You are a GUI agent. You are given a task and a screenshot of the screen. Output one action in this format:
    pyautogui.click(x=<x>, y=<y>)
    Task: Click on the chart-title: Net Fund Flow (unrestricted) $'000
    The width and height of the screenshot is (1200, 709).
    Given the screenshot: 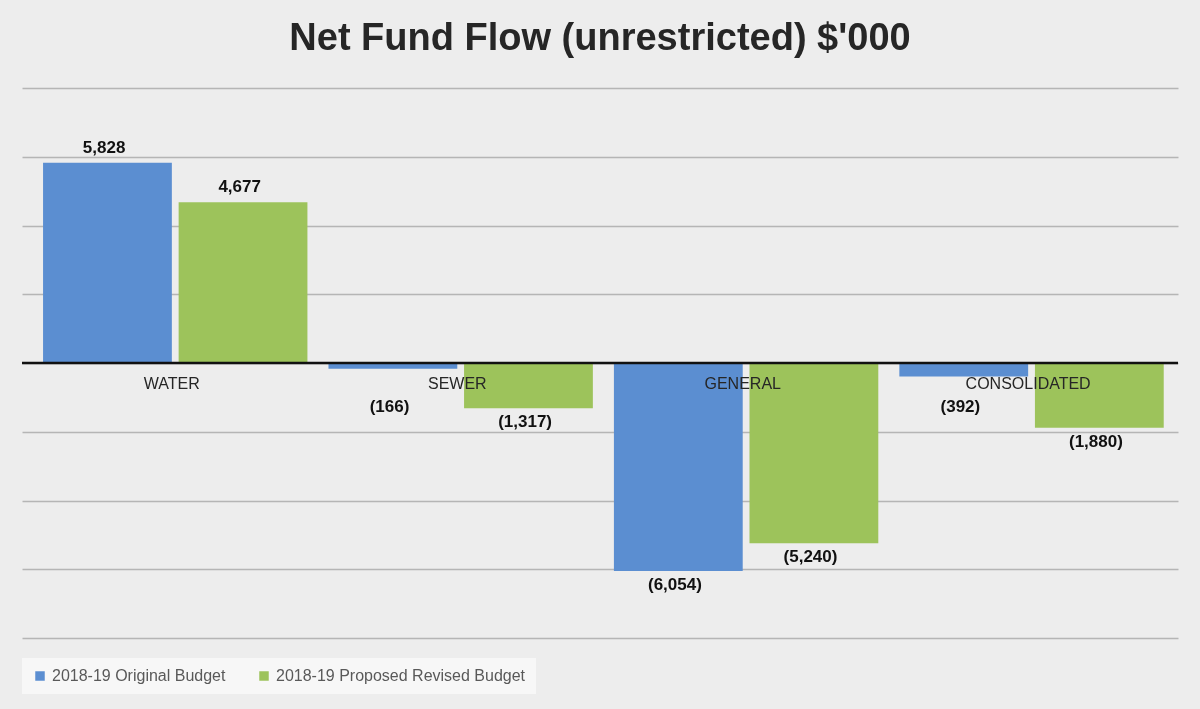 What is the action you would take?
    pyautogui.click(x=600, y=37)
    